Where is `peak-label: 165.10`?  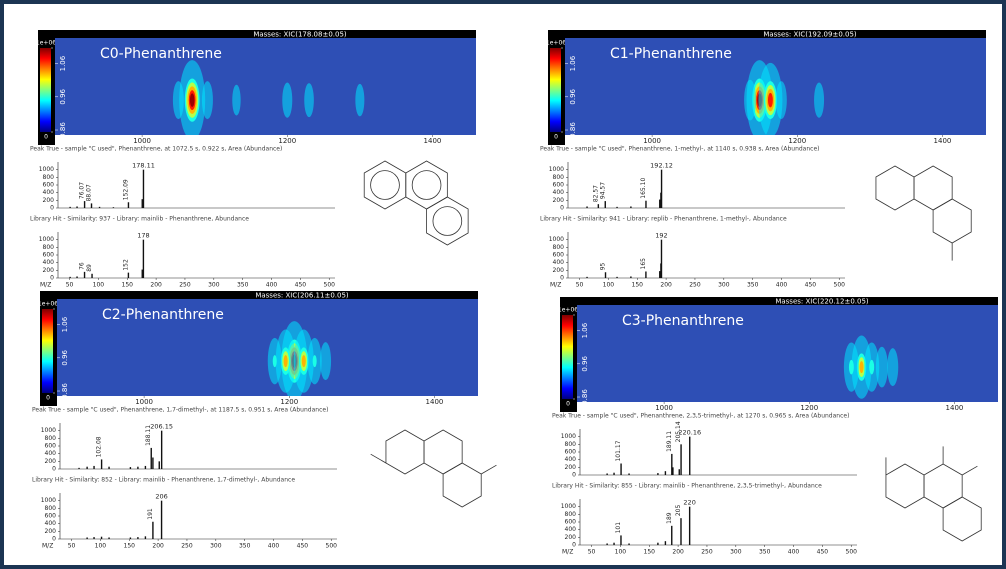
peak-label: 165.10 is located at coordinates (643, 188).